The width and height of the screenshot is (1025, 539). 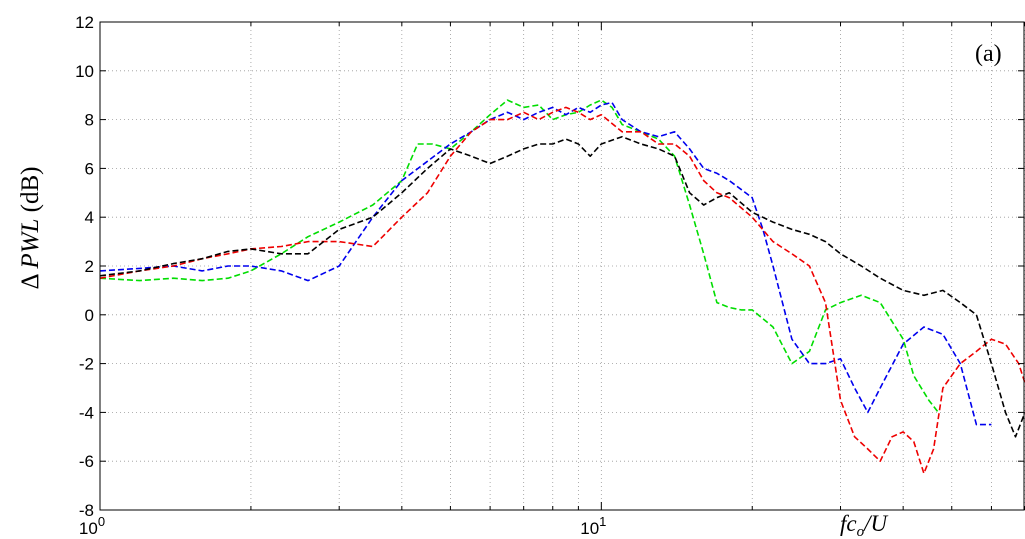 I want to click on y-tick-label-9: 10, so click(x=84, y=71).